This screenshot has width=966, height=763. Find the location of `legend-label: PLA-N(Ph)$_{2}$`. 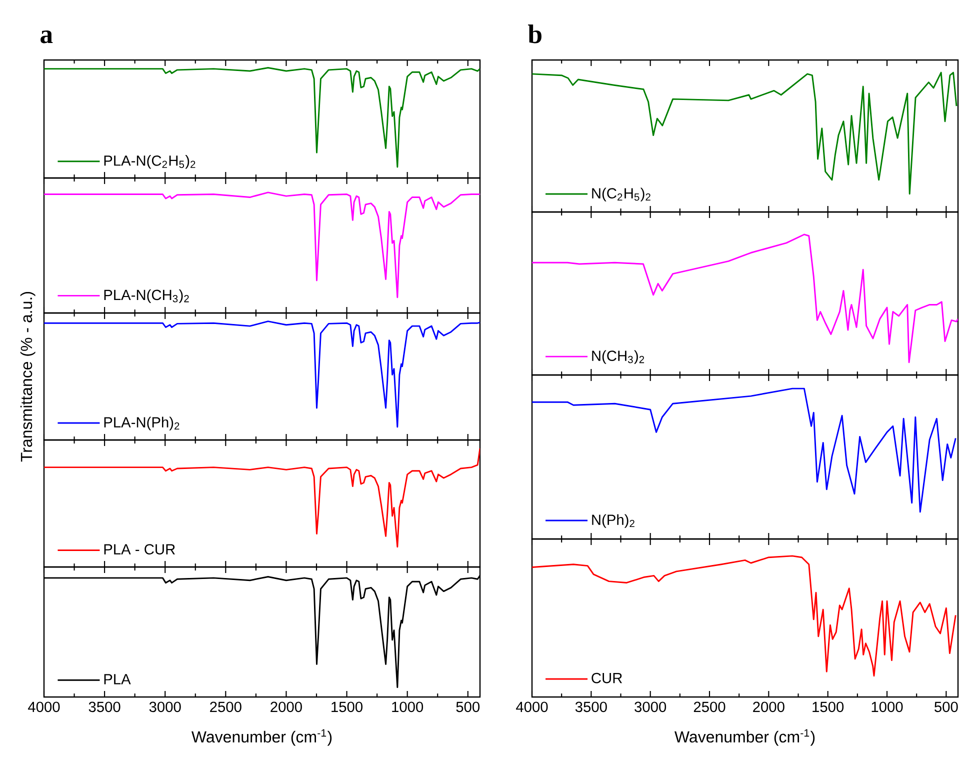

legend-label: PLA-N(Ph)$_{2}$ is located at coordinates (142, 423).